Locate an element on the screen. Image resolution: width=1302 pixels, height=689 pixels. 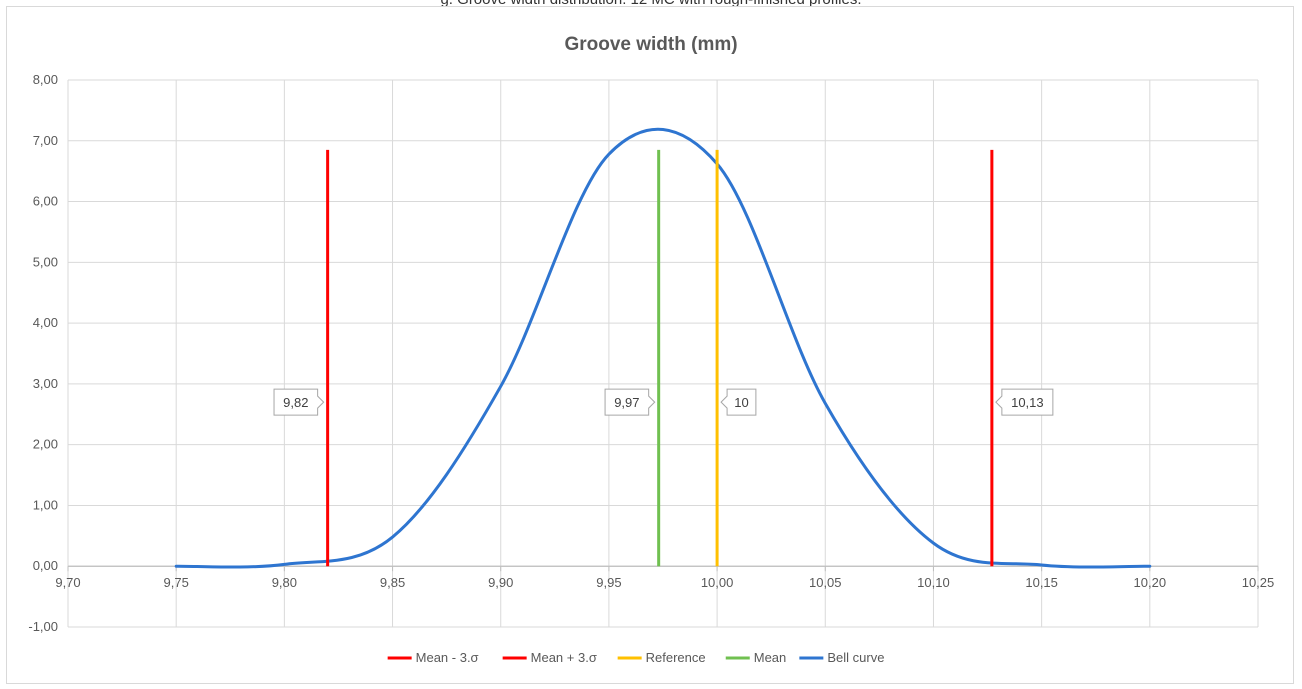
x-tick-label: 9,80 is located at coordinates (284, 582).